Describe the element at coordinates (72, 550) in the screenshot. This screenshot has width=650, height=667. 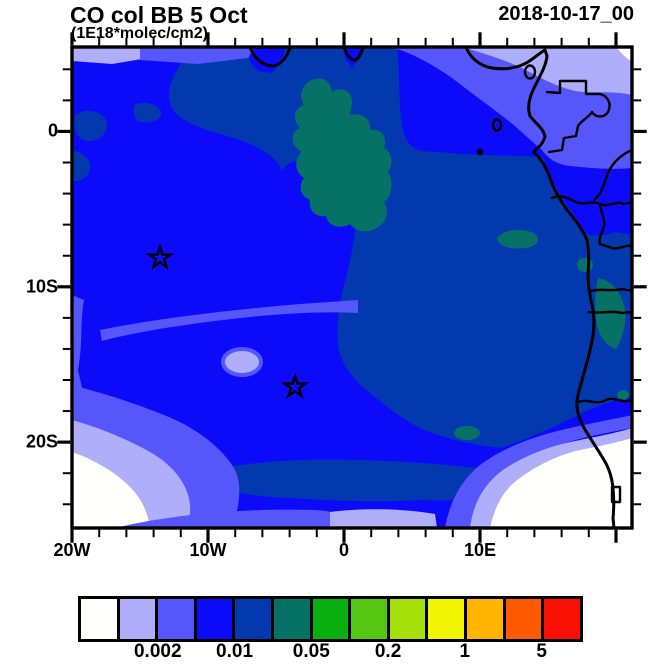
I see `x-tick-label: 20W` at that location.